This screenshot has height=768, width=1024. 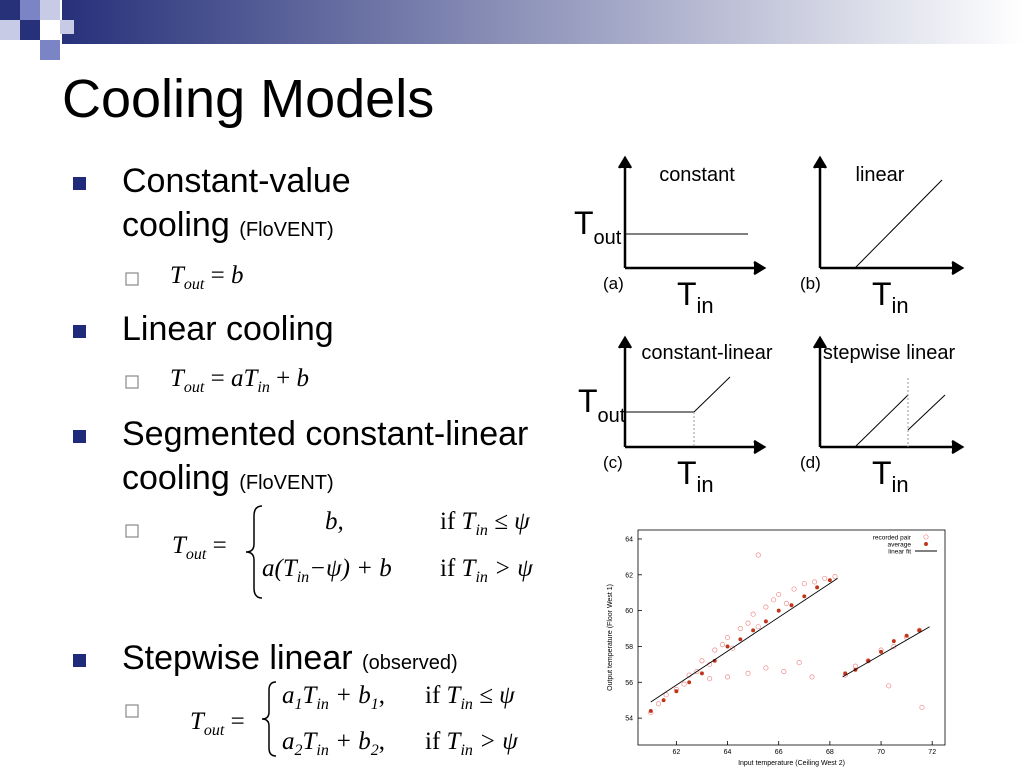 I want to click on legend-key, so click(x=926, y=544).